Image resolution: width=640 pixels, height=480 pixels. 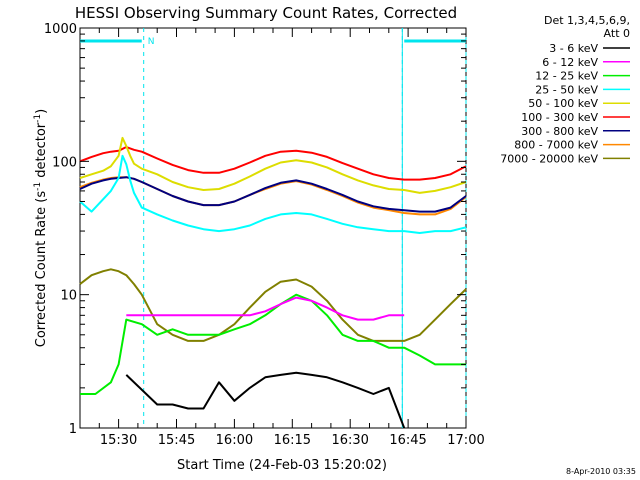 What do you see at coordinates (617, 33) in the screenshot?
I see `legend-header-line2: Att 0` at bounding box center [617, 33].